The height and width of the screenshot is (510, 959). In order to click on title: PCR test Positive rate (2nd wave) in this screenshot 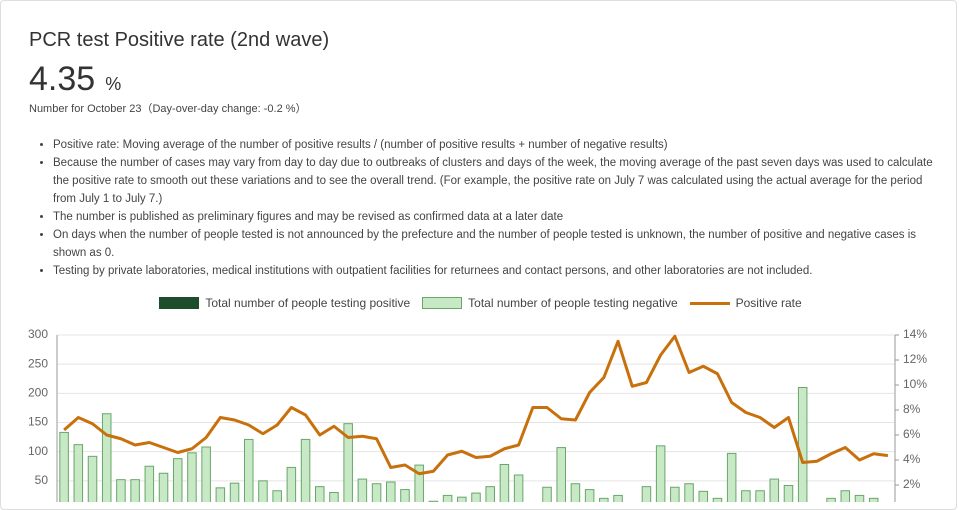, I will do `click(179, 40)`.